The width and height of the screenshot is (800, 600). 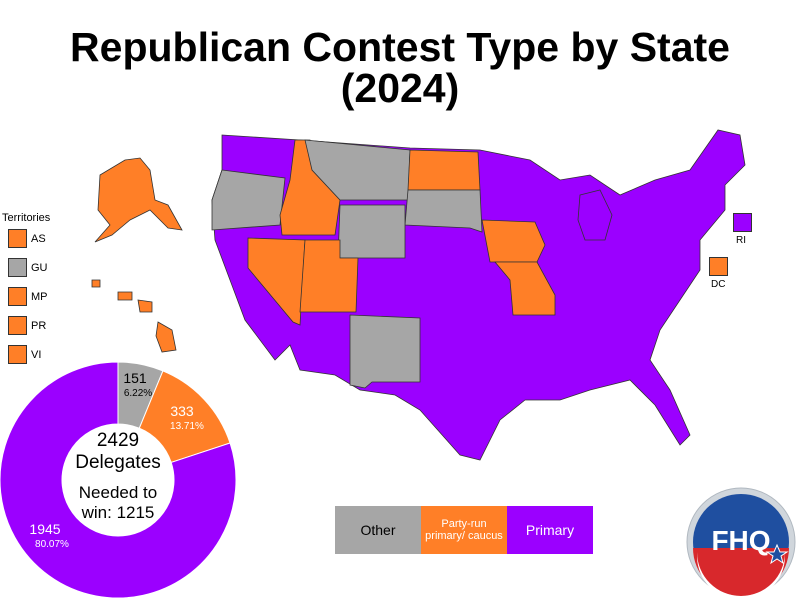 I want to click on state-montana, so click(x=357, y=170).